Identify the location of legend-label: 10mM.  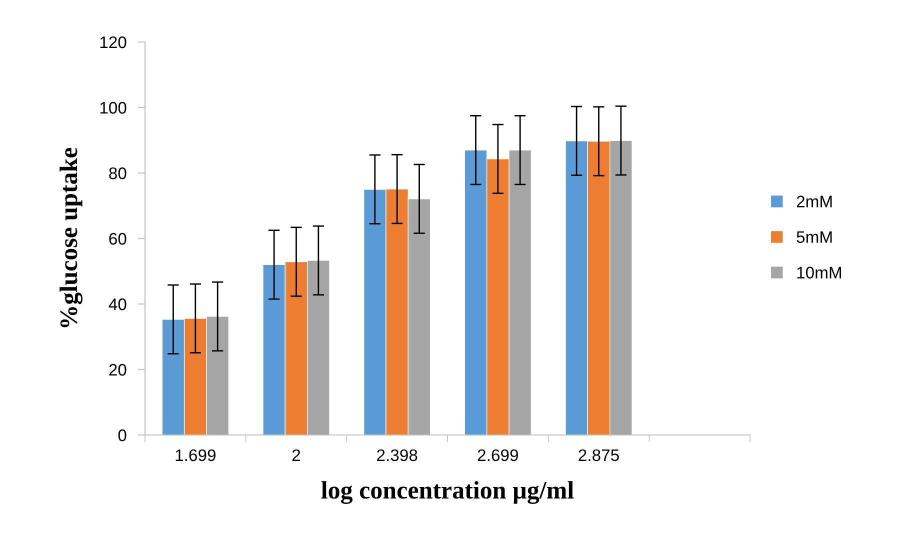
(819, 272).